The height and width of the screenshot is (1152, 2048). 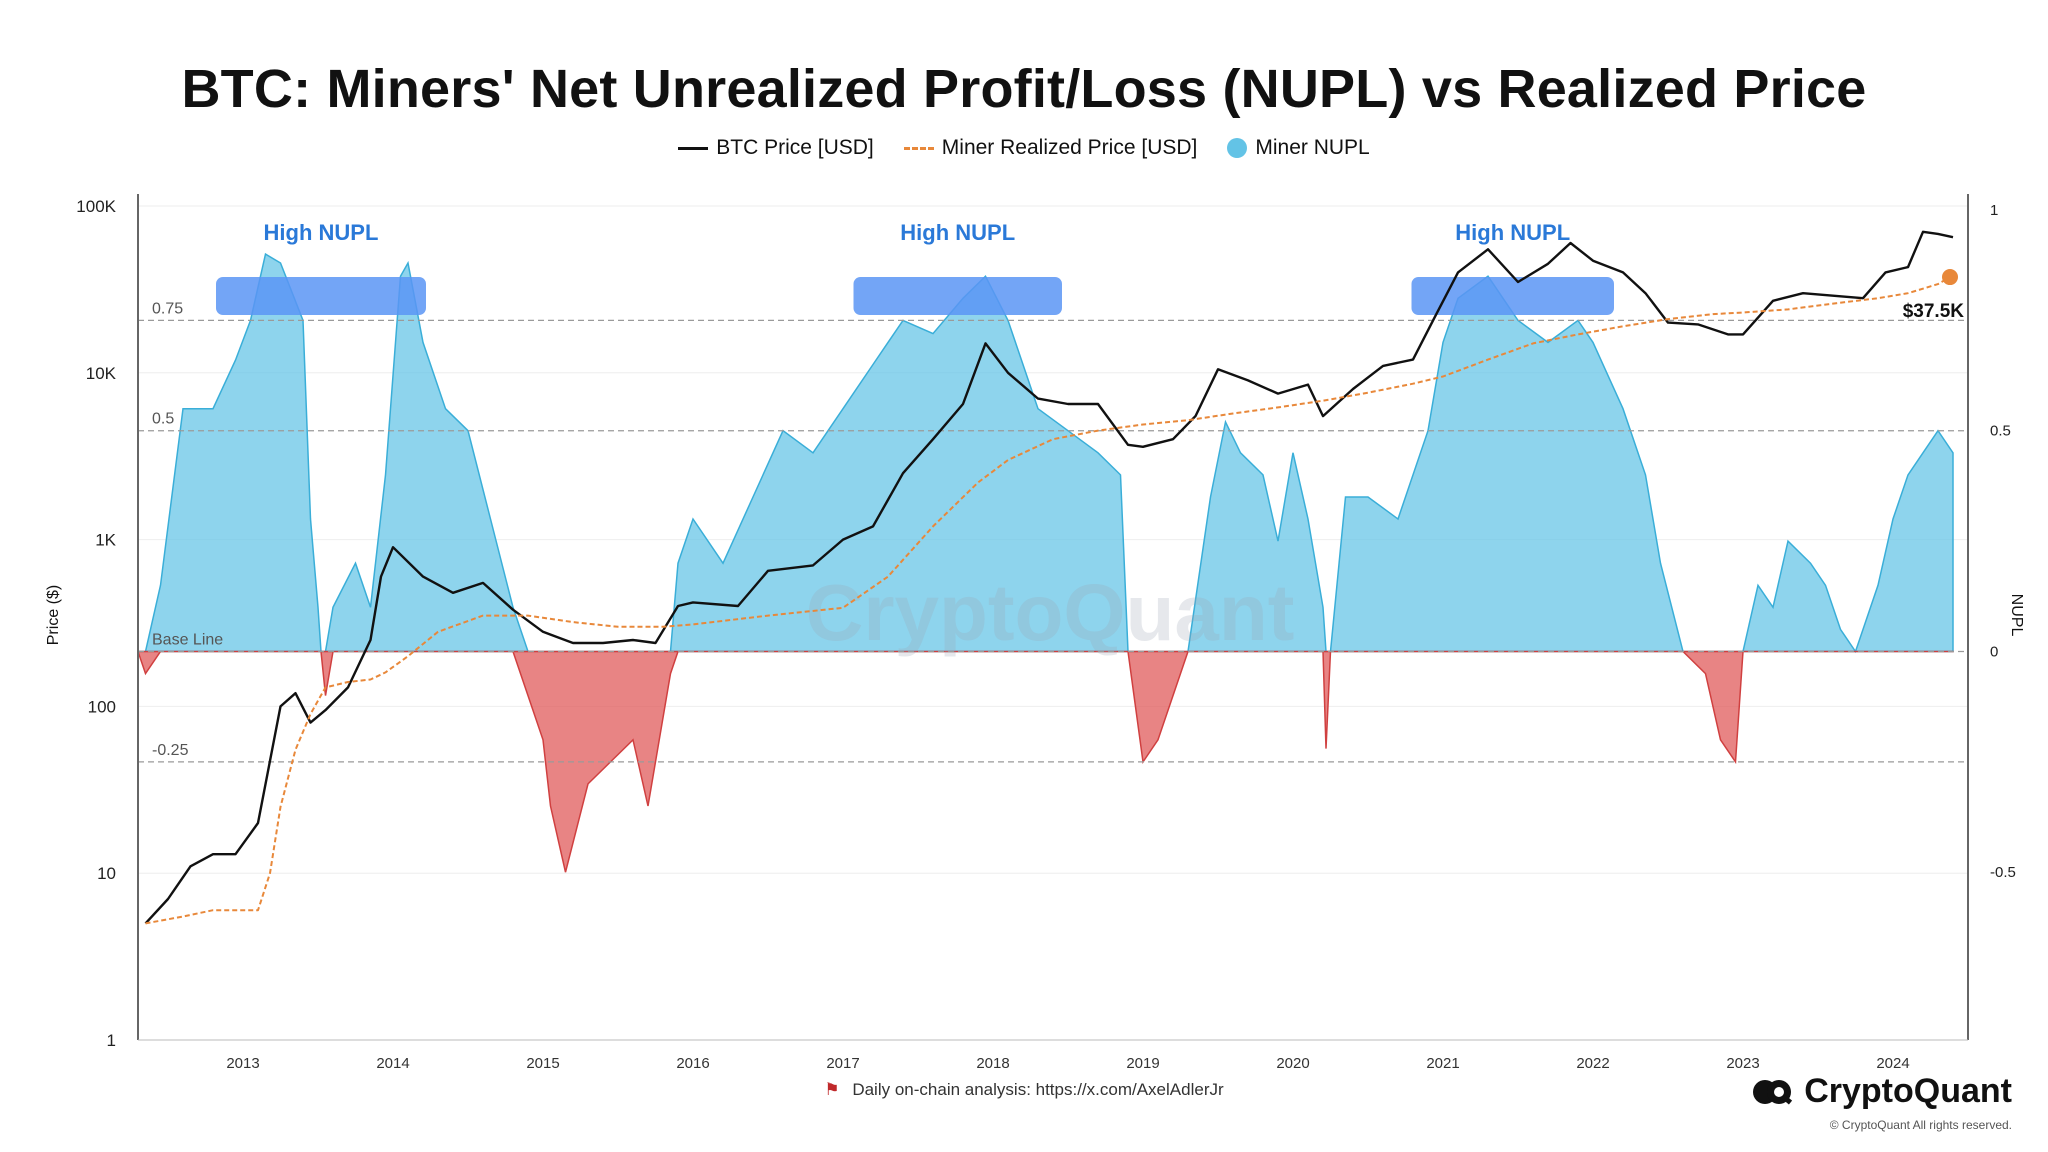 What do you see at coordinates (392, 1063) in the screenshot?
I see `x-tick-label: 2014` at bounding box center [392, 1063].